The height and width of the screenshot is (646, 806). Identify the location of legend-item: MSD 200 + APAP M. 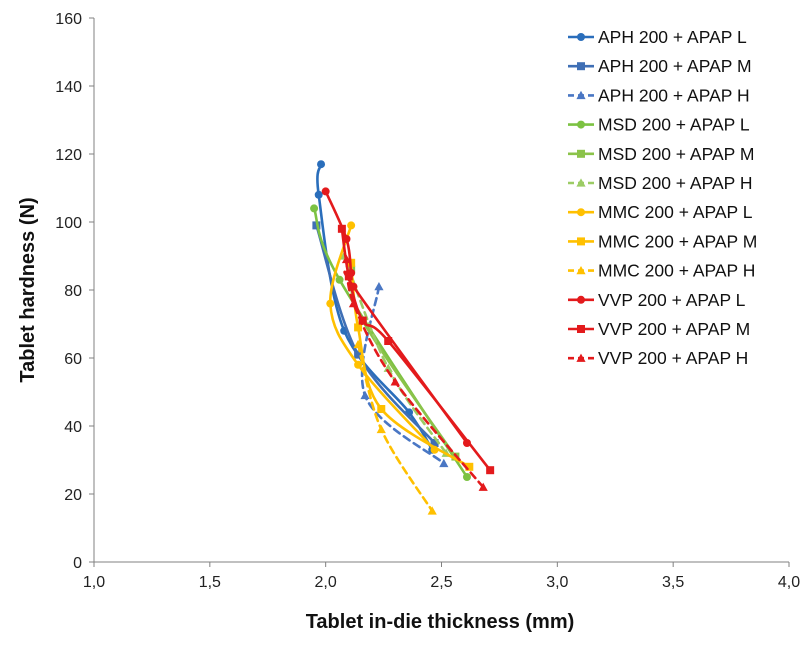
(661, 154).